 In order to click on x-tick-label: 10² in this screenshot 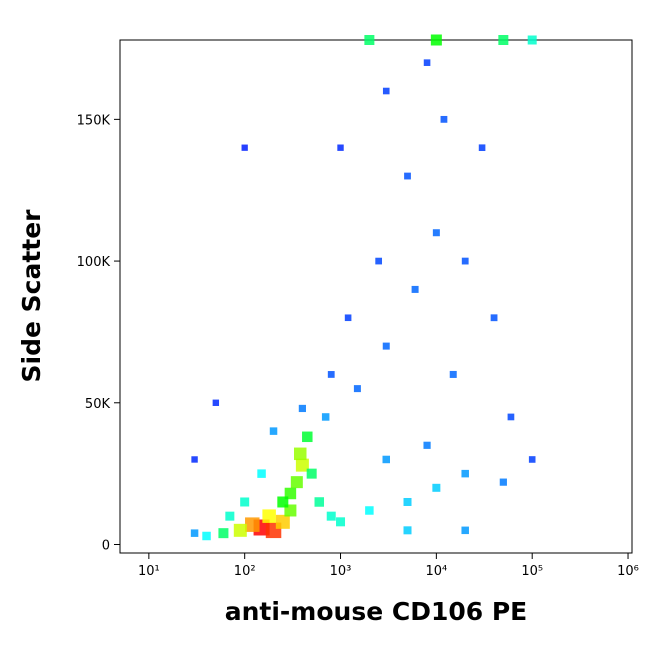, I will do `click(245, 571)`.